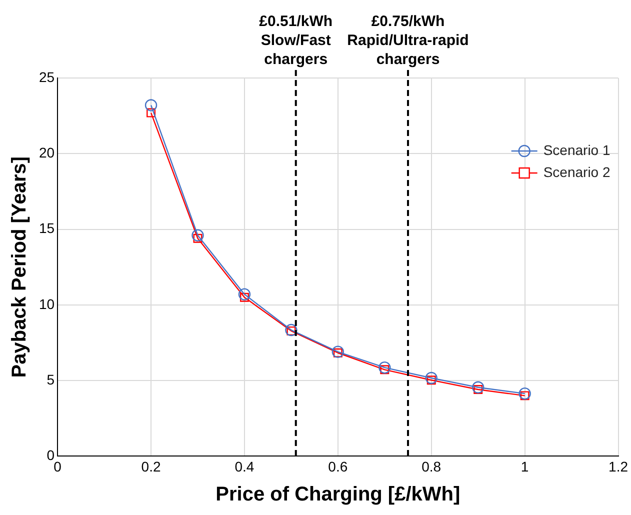 This screenshot has width=631, height=515. I want to click on legend-label: Scenario 2, so click(576, 172).